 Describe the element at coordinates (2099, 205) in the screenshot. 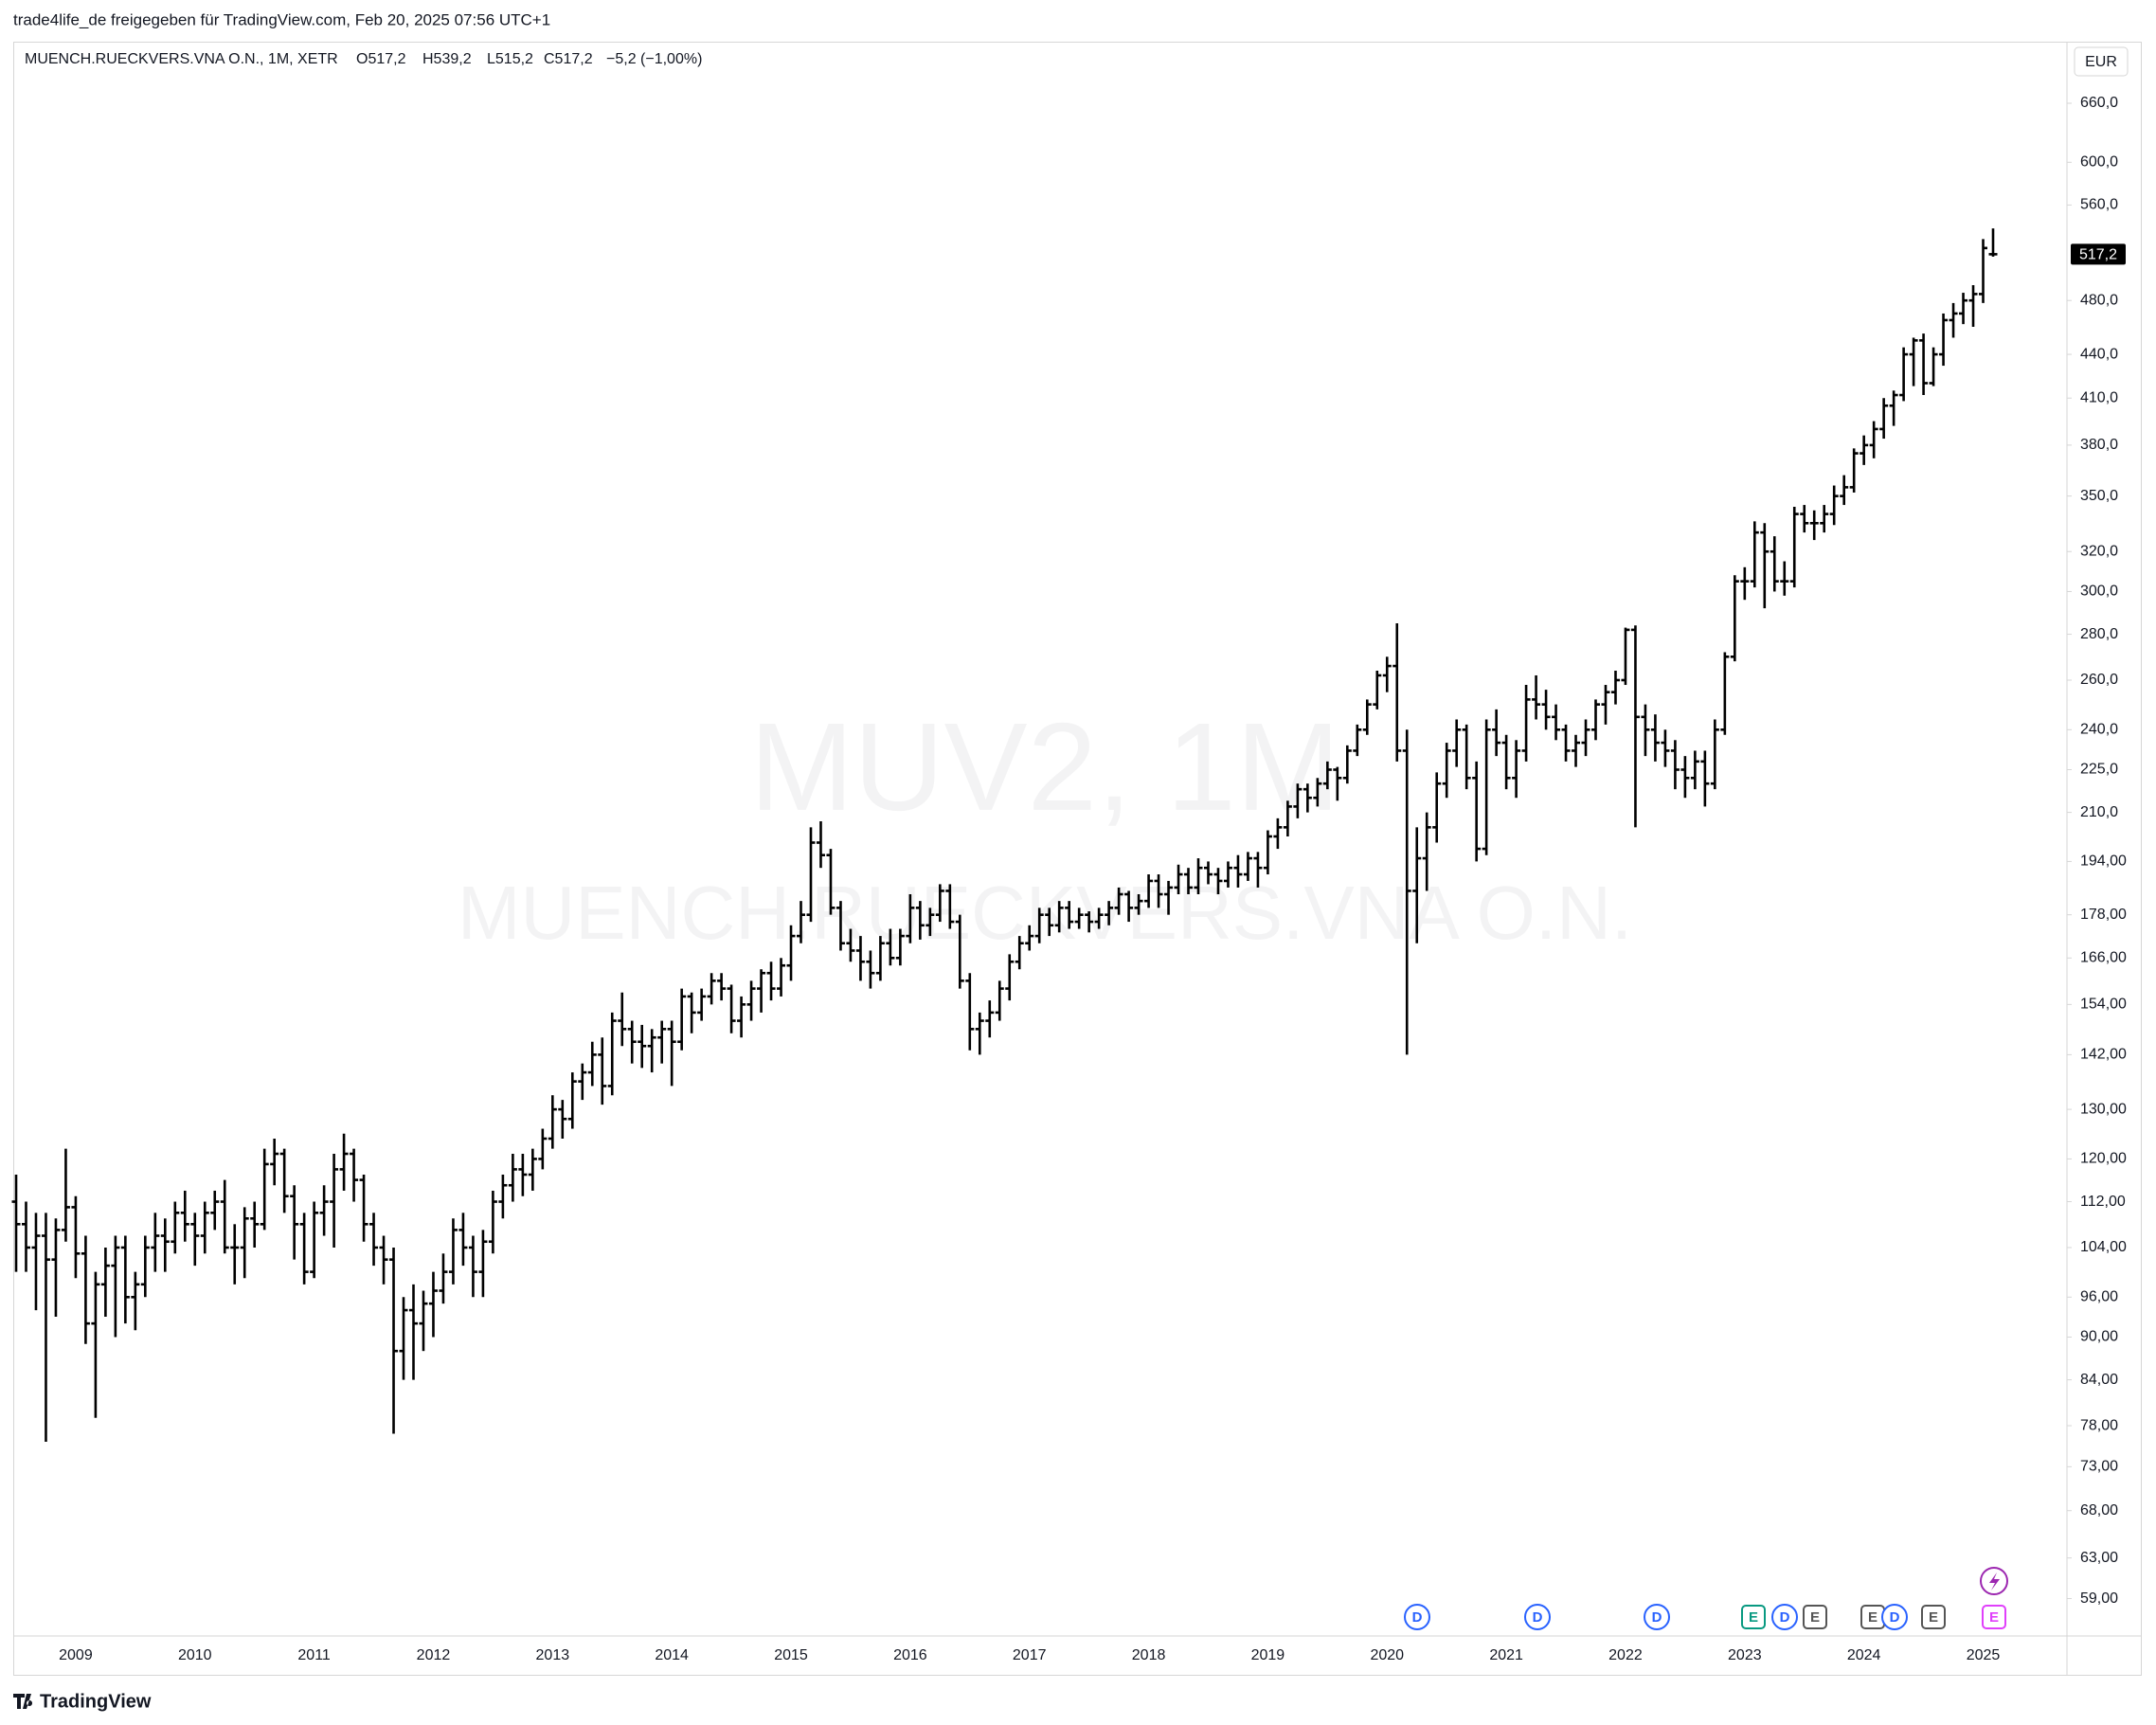

I see `y-tick-label: 560,0` at that location.